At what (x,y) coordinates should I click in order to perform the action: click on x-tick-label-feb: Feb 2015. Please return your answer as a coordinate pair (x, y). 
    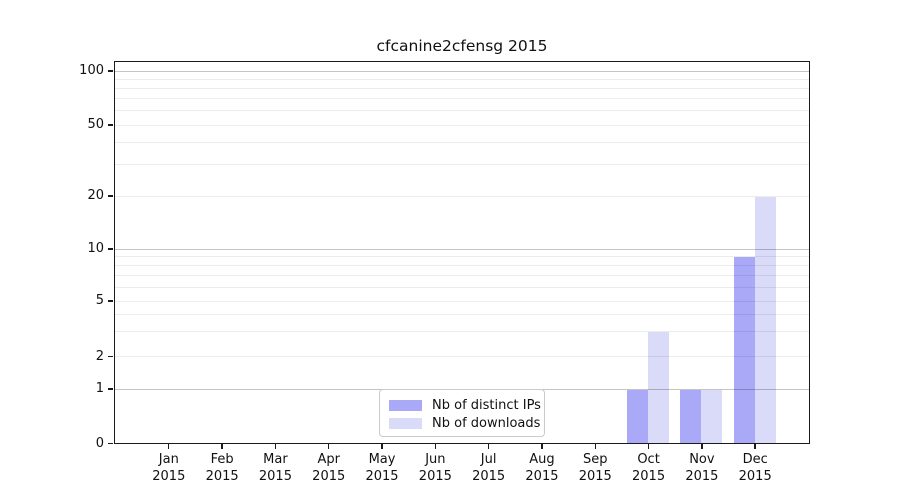
    Looking at the image, I should click on (222, 468).